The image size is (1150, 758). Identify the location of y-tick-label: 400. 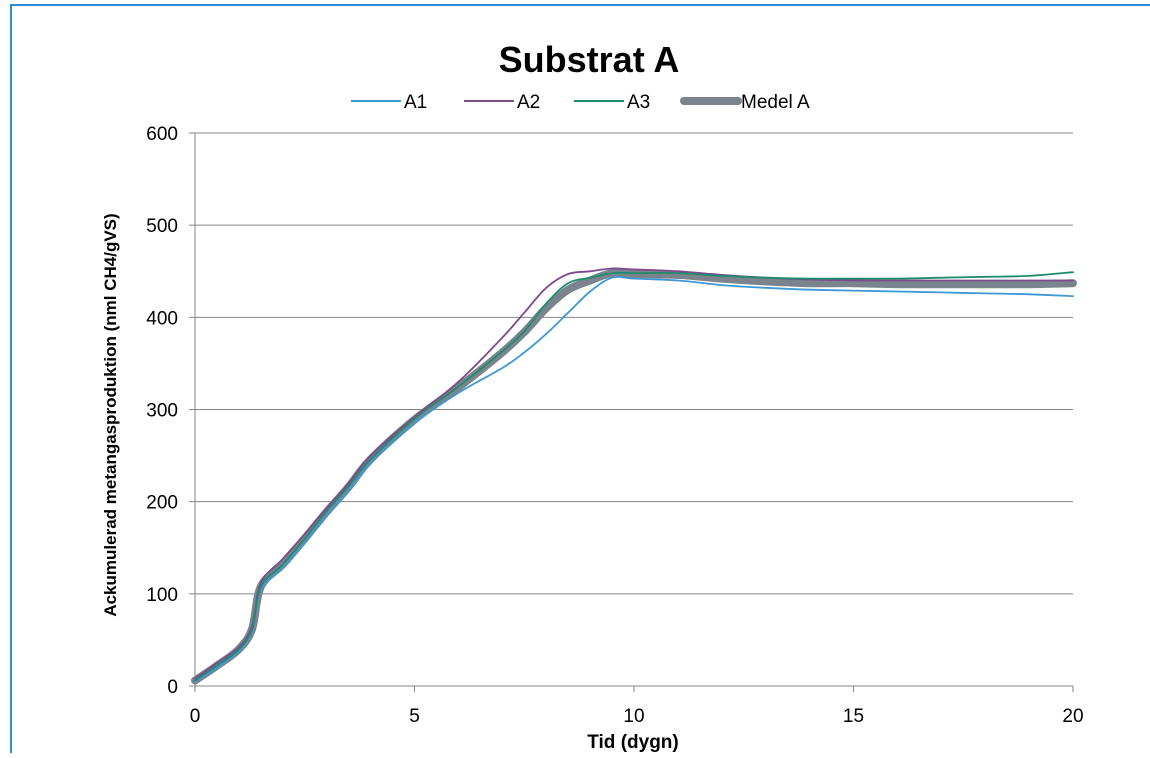
(162, 318).